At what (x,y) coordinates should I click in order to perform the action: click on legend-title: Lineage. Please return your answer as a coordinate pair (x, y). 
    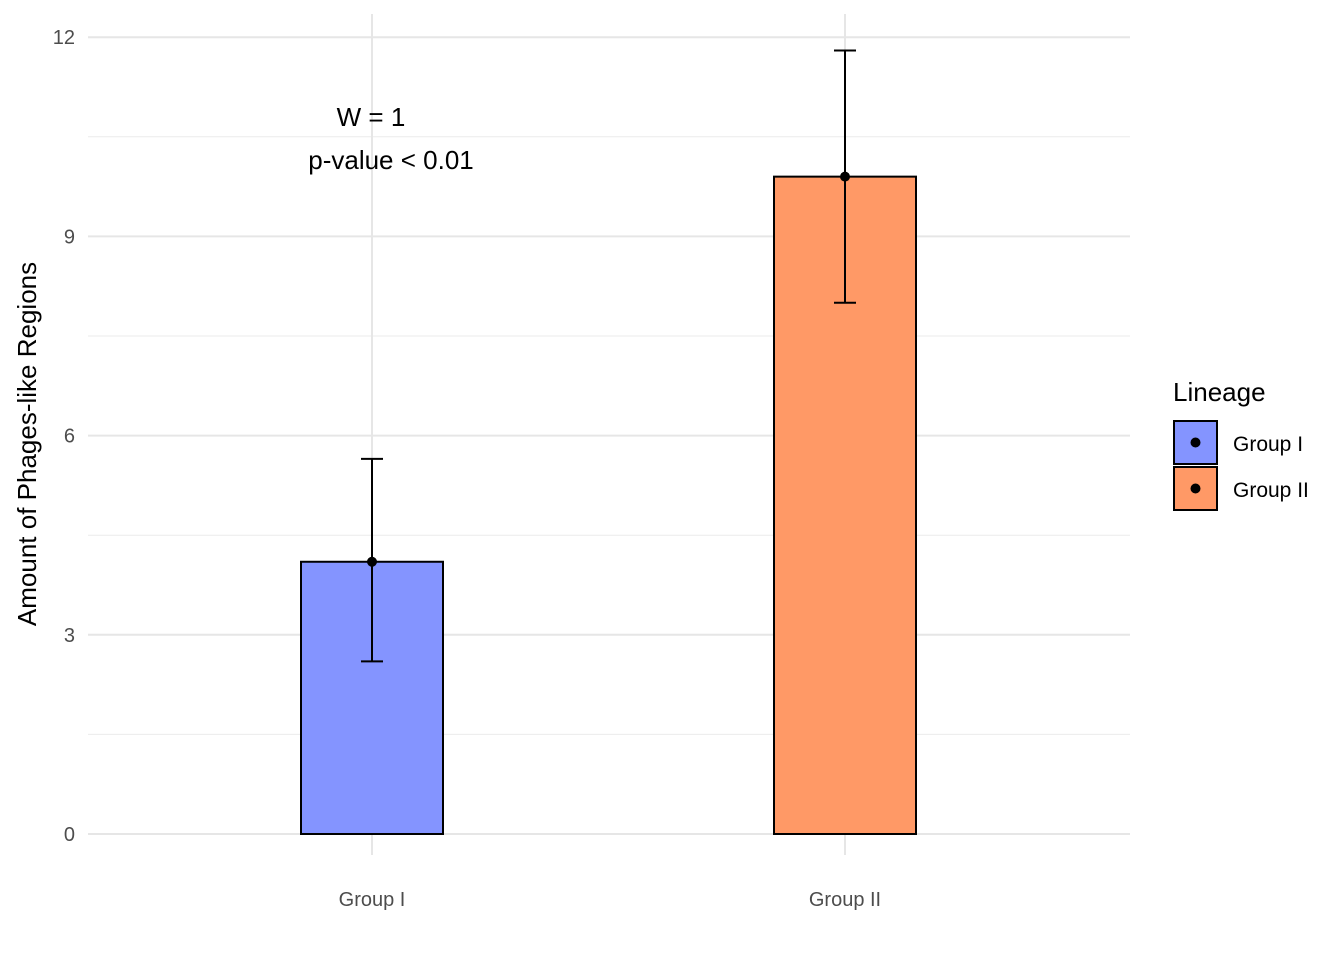
    Looking at the image, I should click on (1219, 392).